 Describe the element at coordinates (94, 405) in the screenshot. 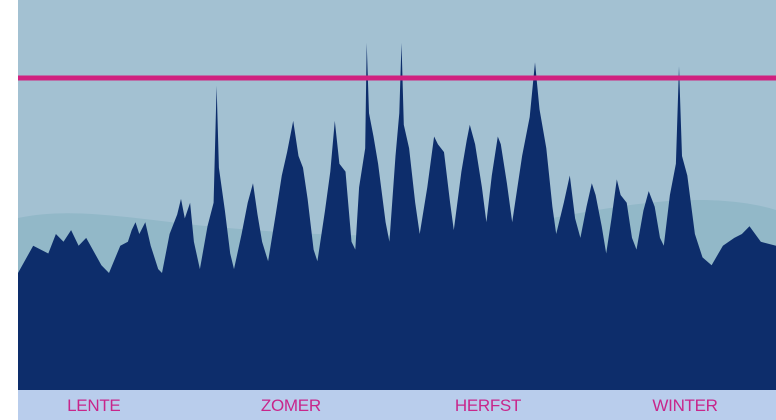

I see `season-label-lente: LENTE` at that location.